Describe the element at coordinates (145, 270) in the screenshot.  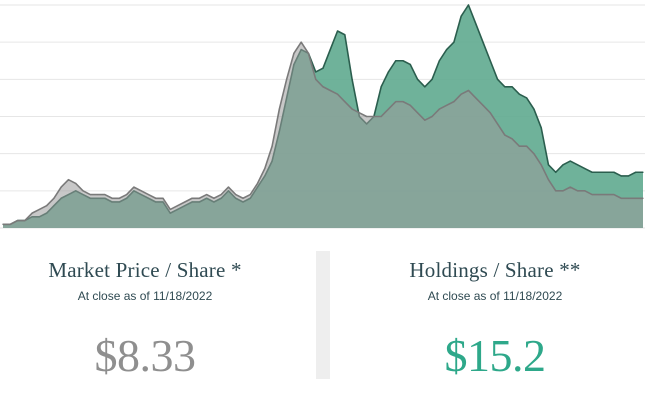
I see `market-price-label: Market Price / Share *` at that location.